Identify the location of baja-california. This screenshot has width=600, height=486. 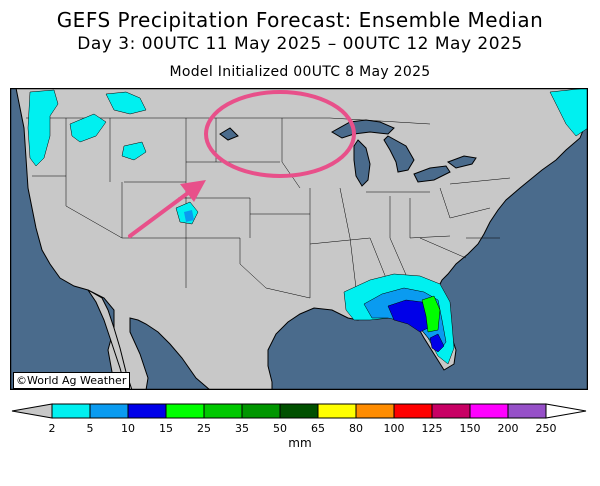
(110, 339).